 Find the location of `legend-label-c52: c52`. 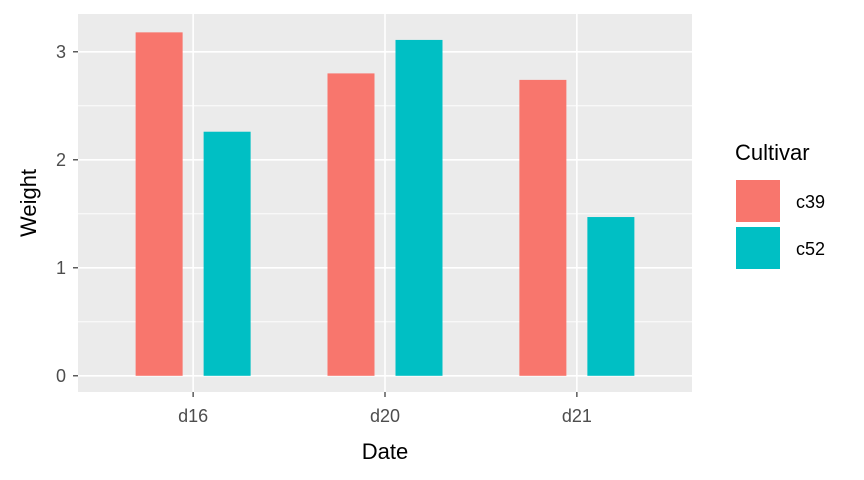

legend-label-c52: c52 is located at coordinates (810, 249).